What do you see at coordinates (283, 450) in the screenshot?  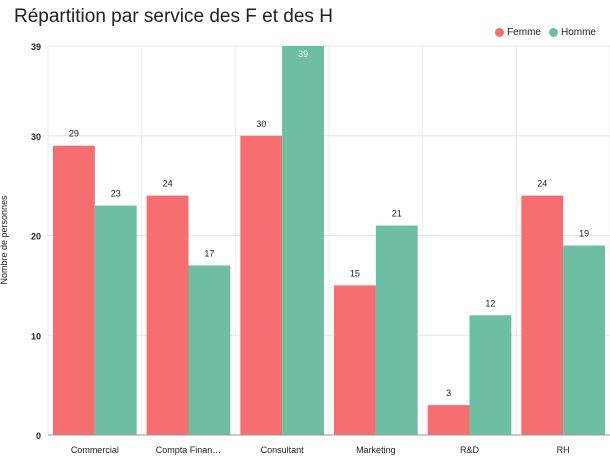 I see `x-tick-label: Consultant` at bounding box center [283, 450].